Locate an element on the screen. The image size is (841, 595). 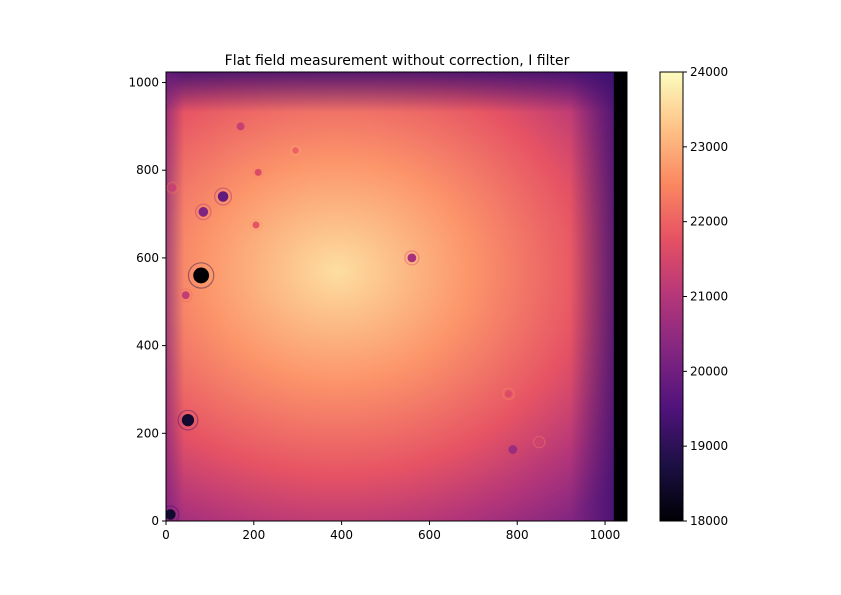
colorbar-tick-label: 24000 is located at coordinates (709, 72).